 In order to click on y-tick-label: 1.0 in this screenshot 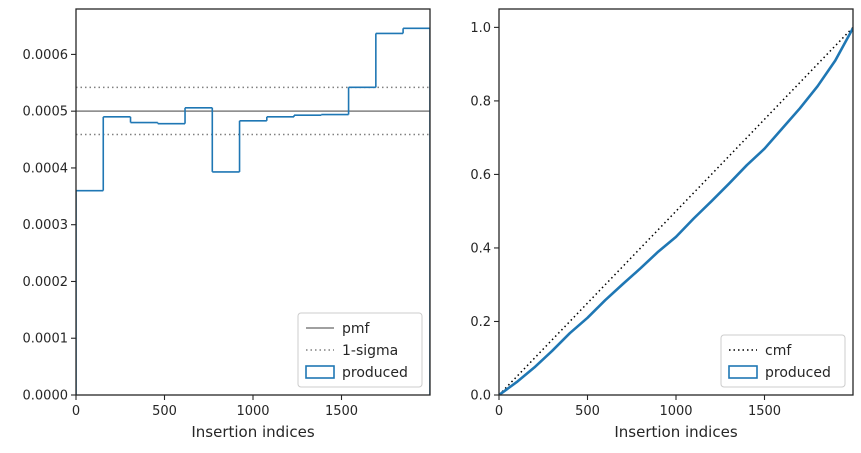, I will do `click(480, 28)`.